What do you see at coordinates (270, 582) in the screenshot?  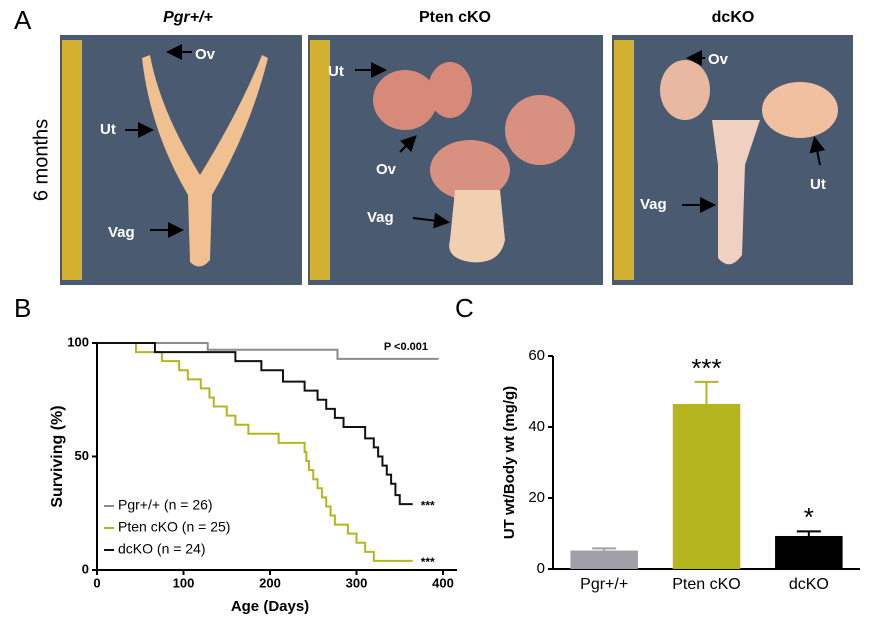 I see `x-tick-label: 200` at bounding box center [270, 582].